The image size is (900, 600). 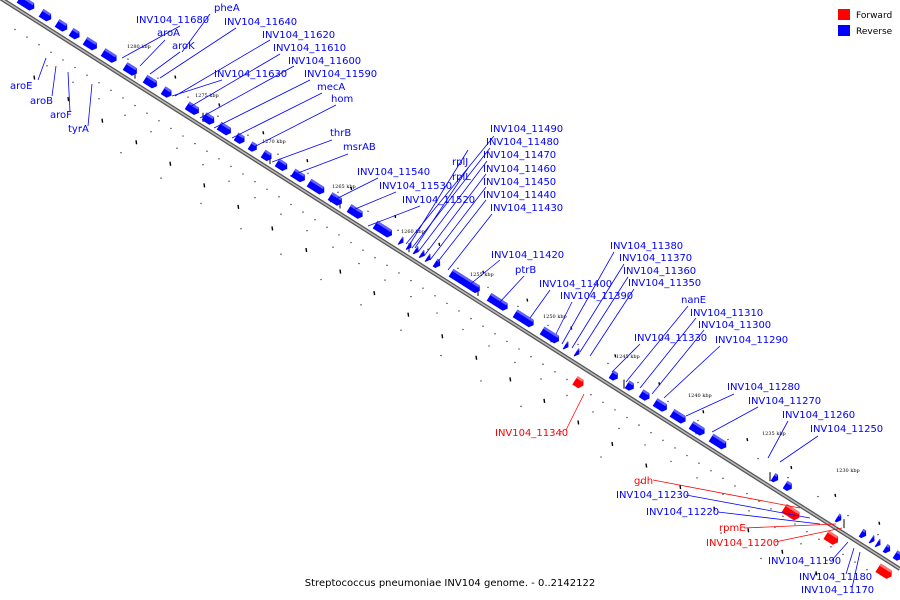 What do you see at coordinates (844, 30) in the screenshot?
I see `legend-reverse-swatch` at bounding box center [844, 30].